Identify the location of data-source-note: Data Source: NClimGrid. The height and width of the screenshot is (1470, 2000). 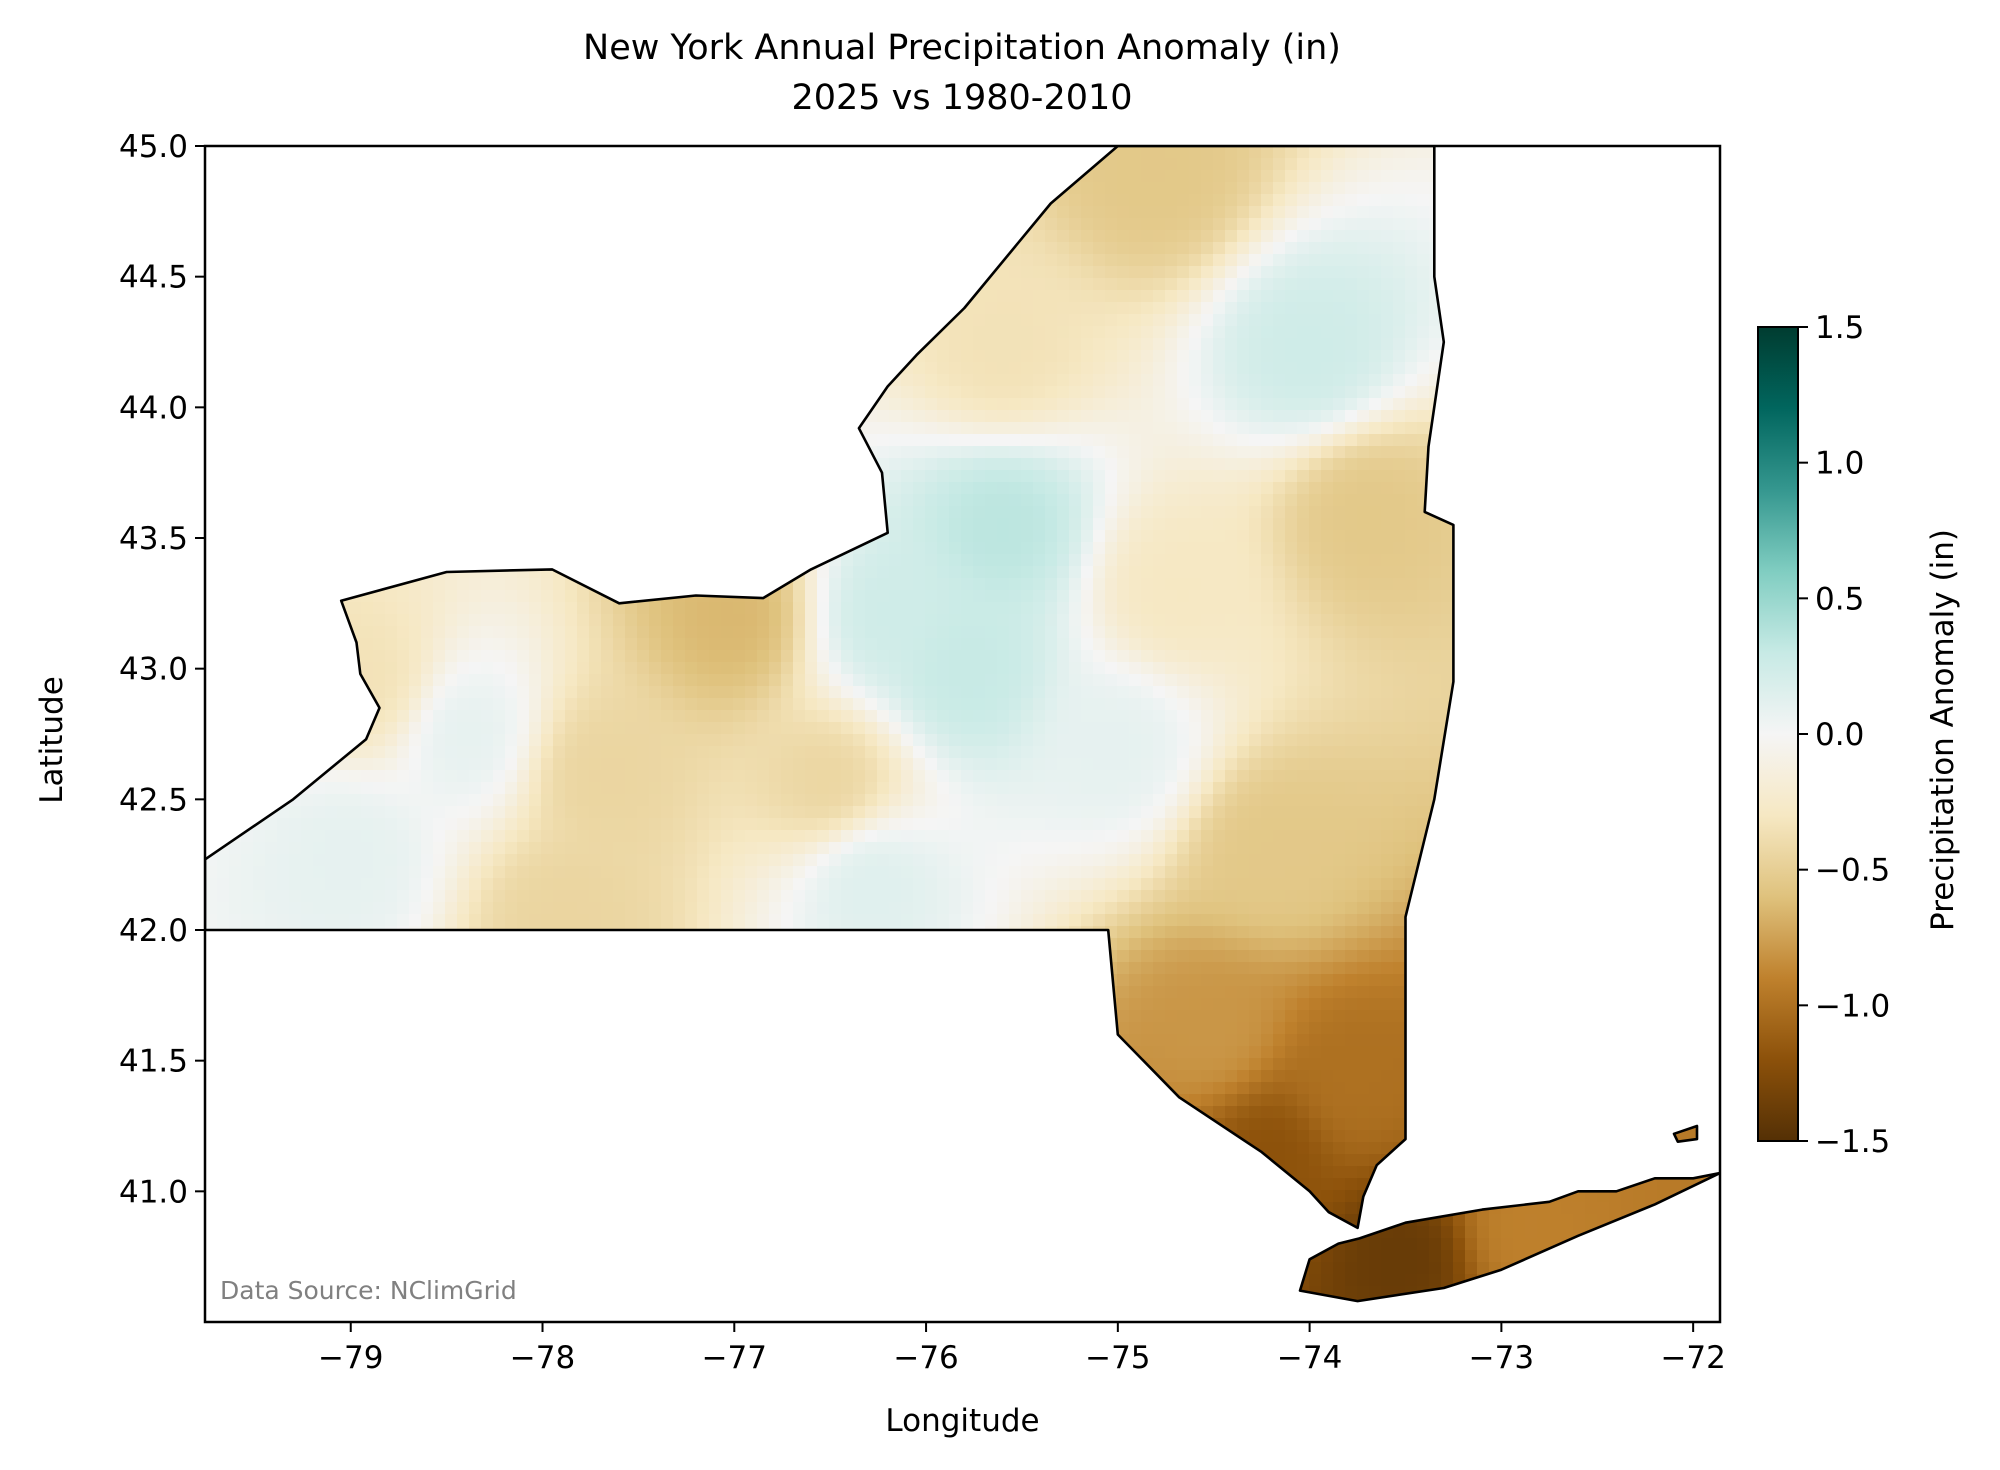
(368, 1290).